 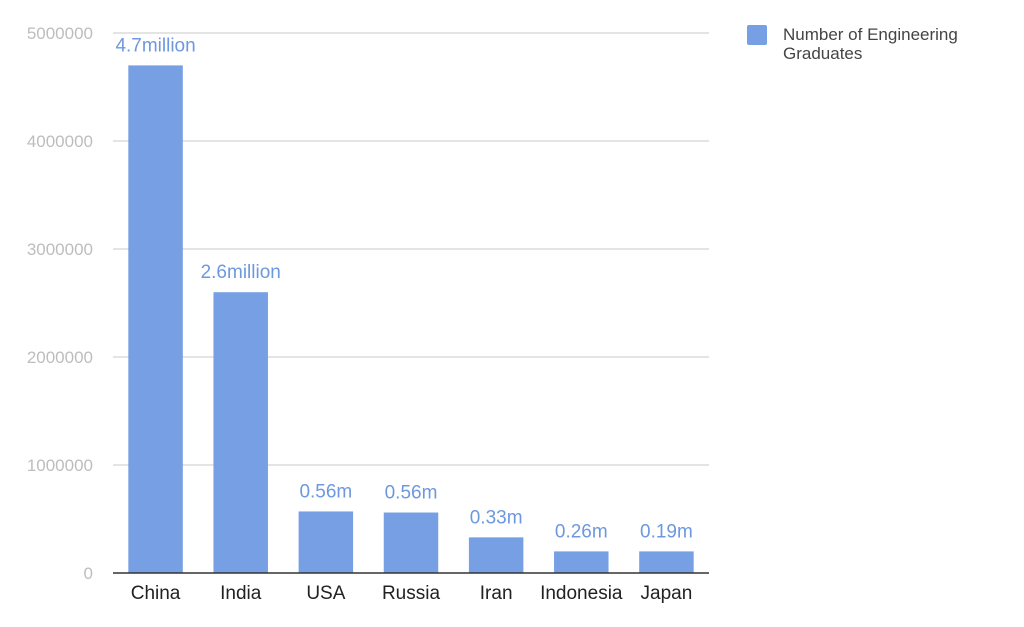 What do you see at coordinates (156, 593) in the screenshot?
I see `x-category-label: China` at bounding box center [156, 593].